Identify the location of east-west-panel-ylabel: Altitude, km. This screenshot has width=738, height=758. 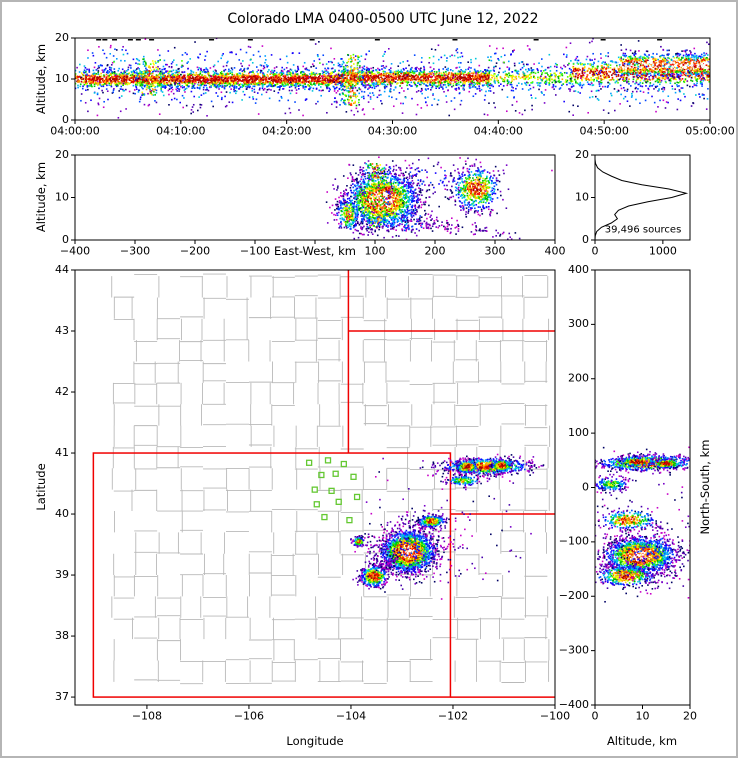
(41, 197).